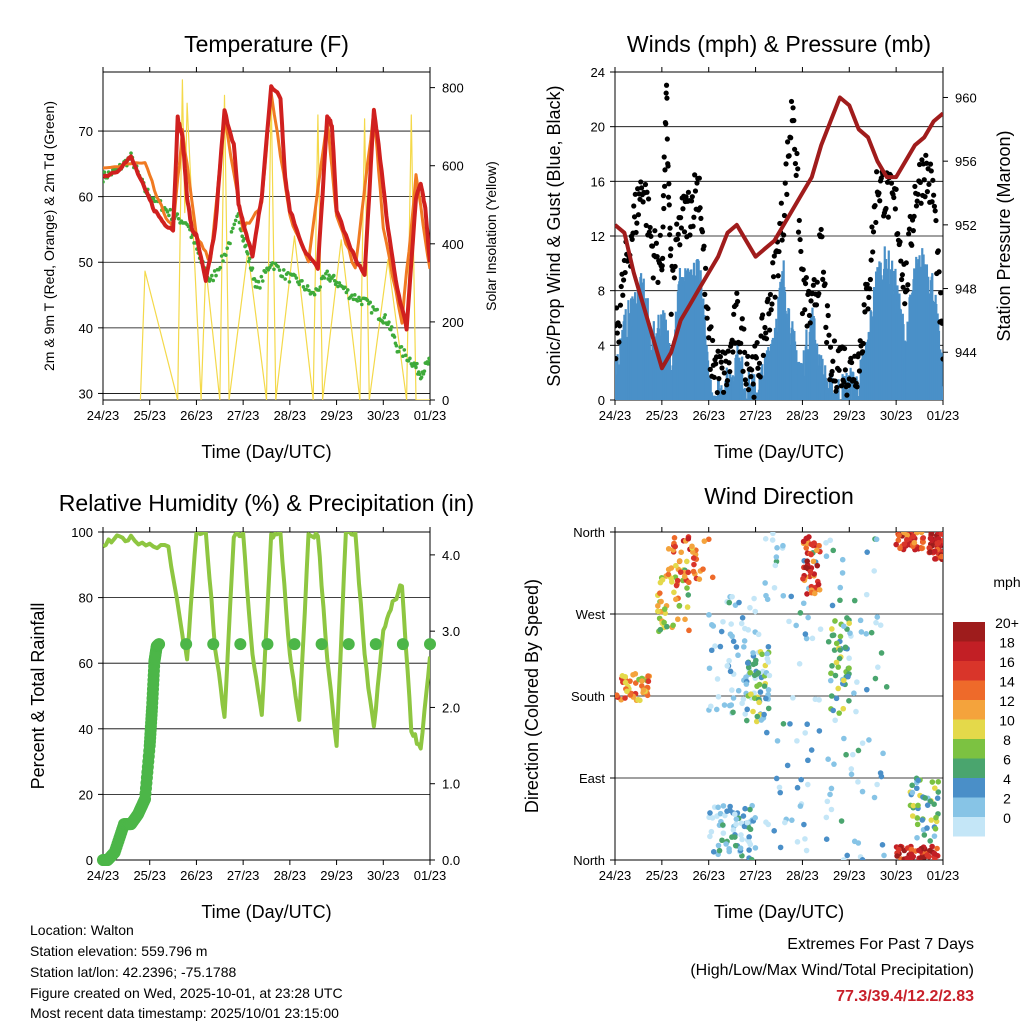 This screenshot has height=1024, width=1024. Describe the element at coordinates (336, 415) in the screenshot. I see `temperature-xtick-label: 29/23` at that location.